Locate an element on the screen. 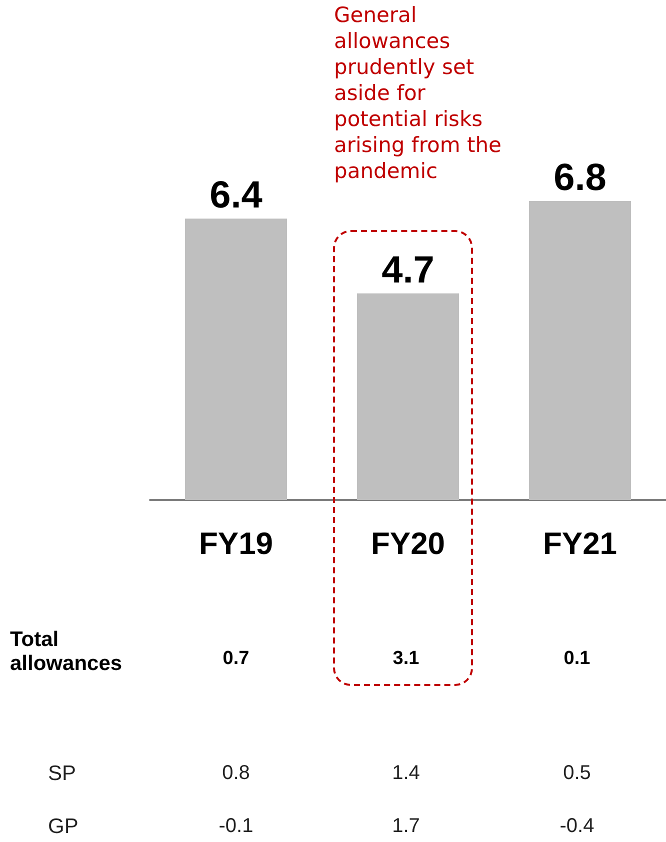 The height and width of the screenshot is (842, 666). text: SP is located at coordinates (63, 774).